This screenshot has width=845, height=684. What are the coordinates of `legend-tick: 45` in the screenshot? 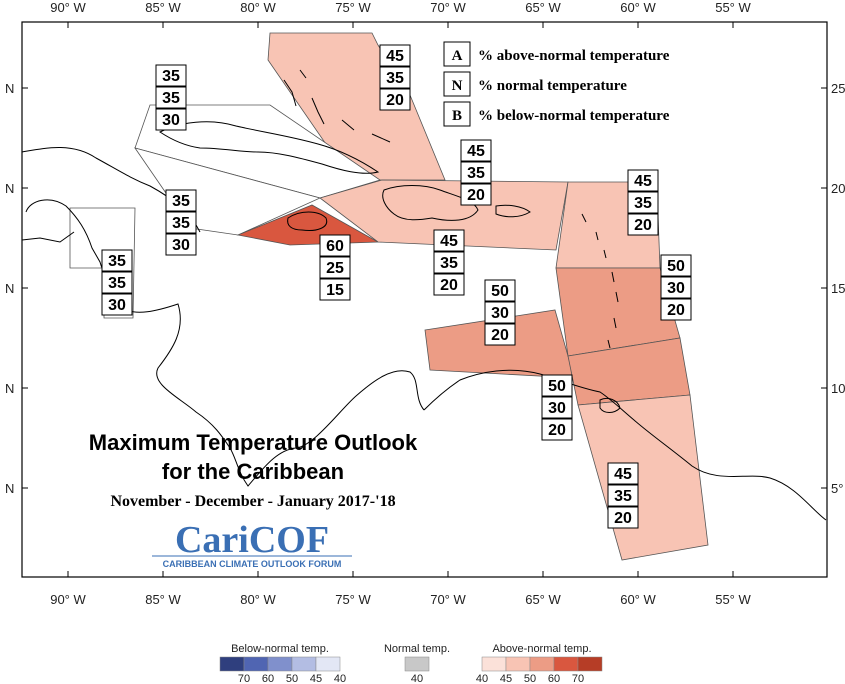 It's located at (506, 678).